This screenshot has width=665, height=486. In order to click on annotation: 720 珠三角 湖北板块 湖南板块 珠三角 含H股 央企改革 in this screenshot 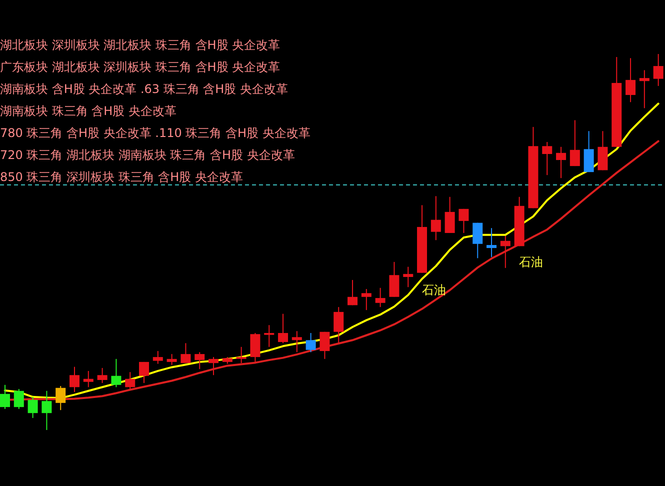, I will do `click(147, 155)`.